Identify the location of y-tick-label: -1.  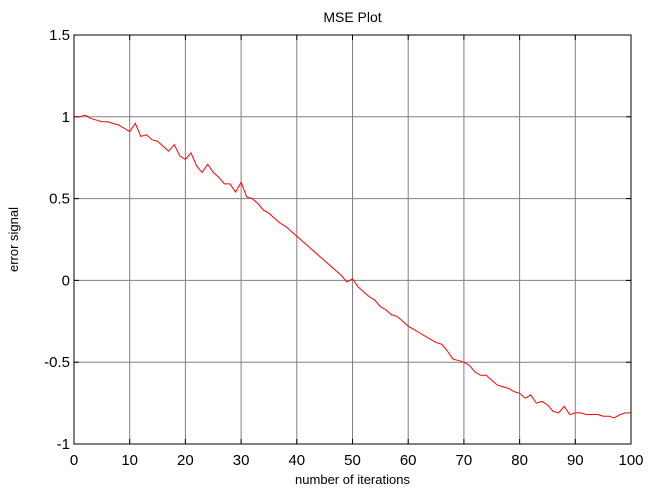
(63, 444).